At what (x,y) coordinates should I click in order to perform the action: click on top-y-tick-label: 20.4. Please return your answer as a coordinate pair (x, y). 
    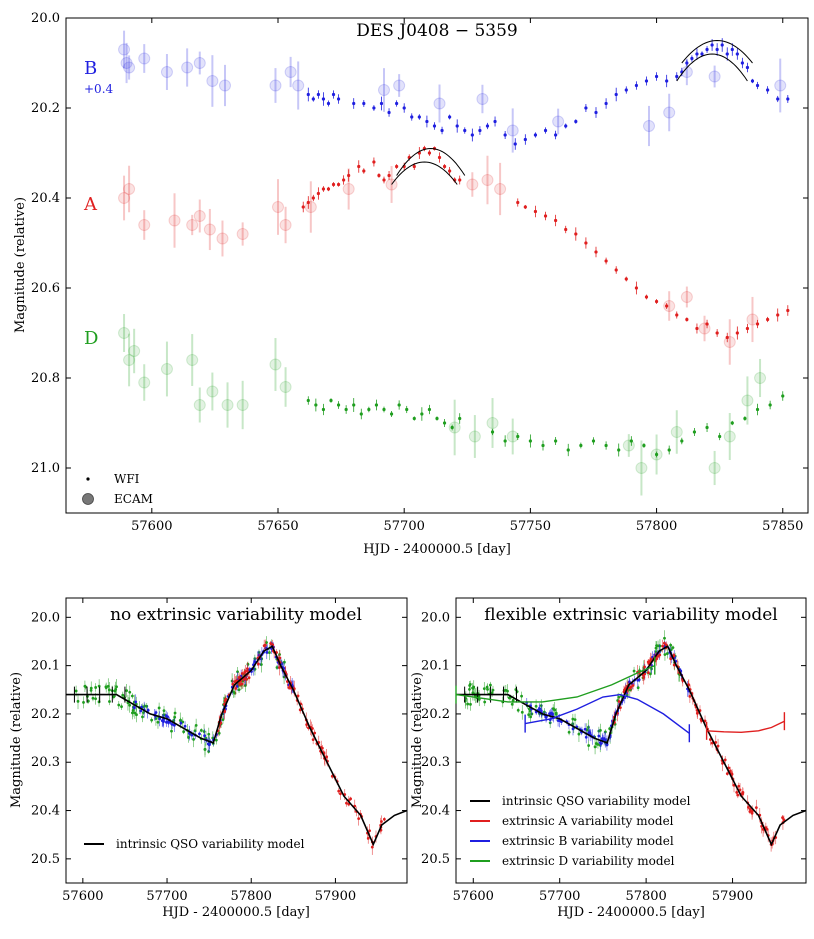
    Looking at the image, I should click on (45, 198).